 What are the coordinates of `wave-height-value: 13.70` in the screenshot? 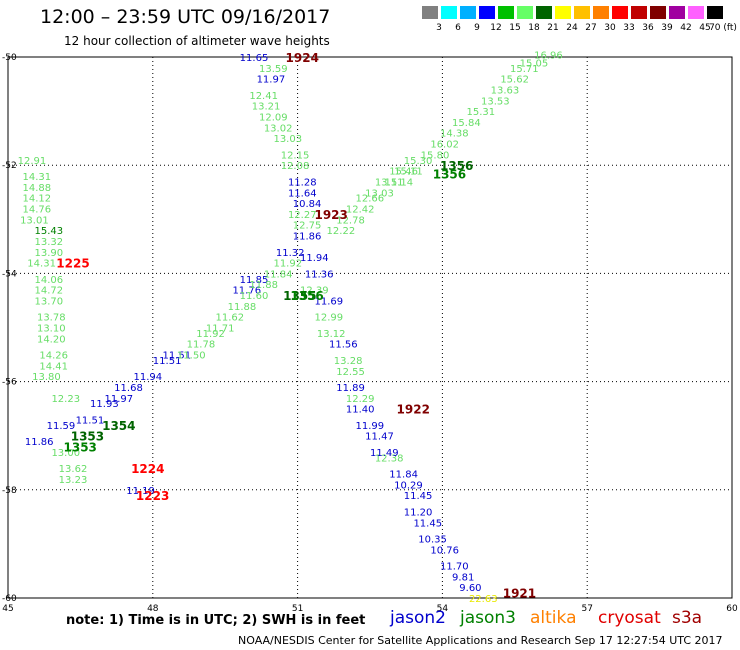 It's located at (49, 301).